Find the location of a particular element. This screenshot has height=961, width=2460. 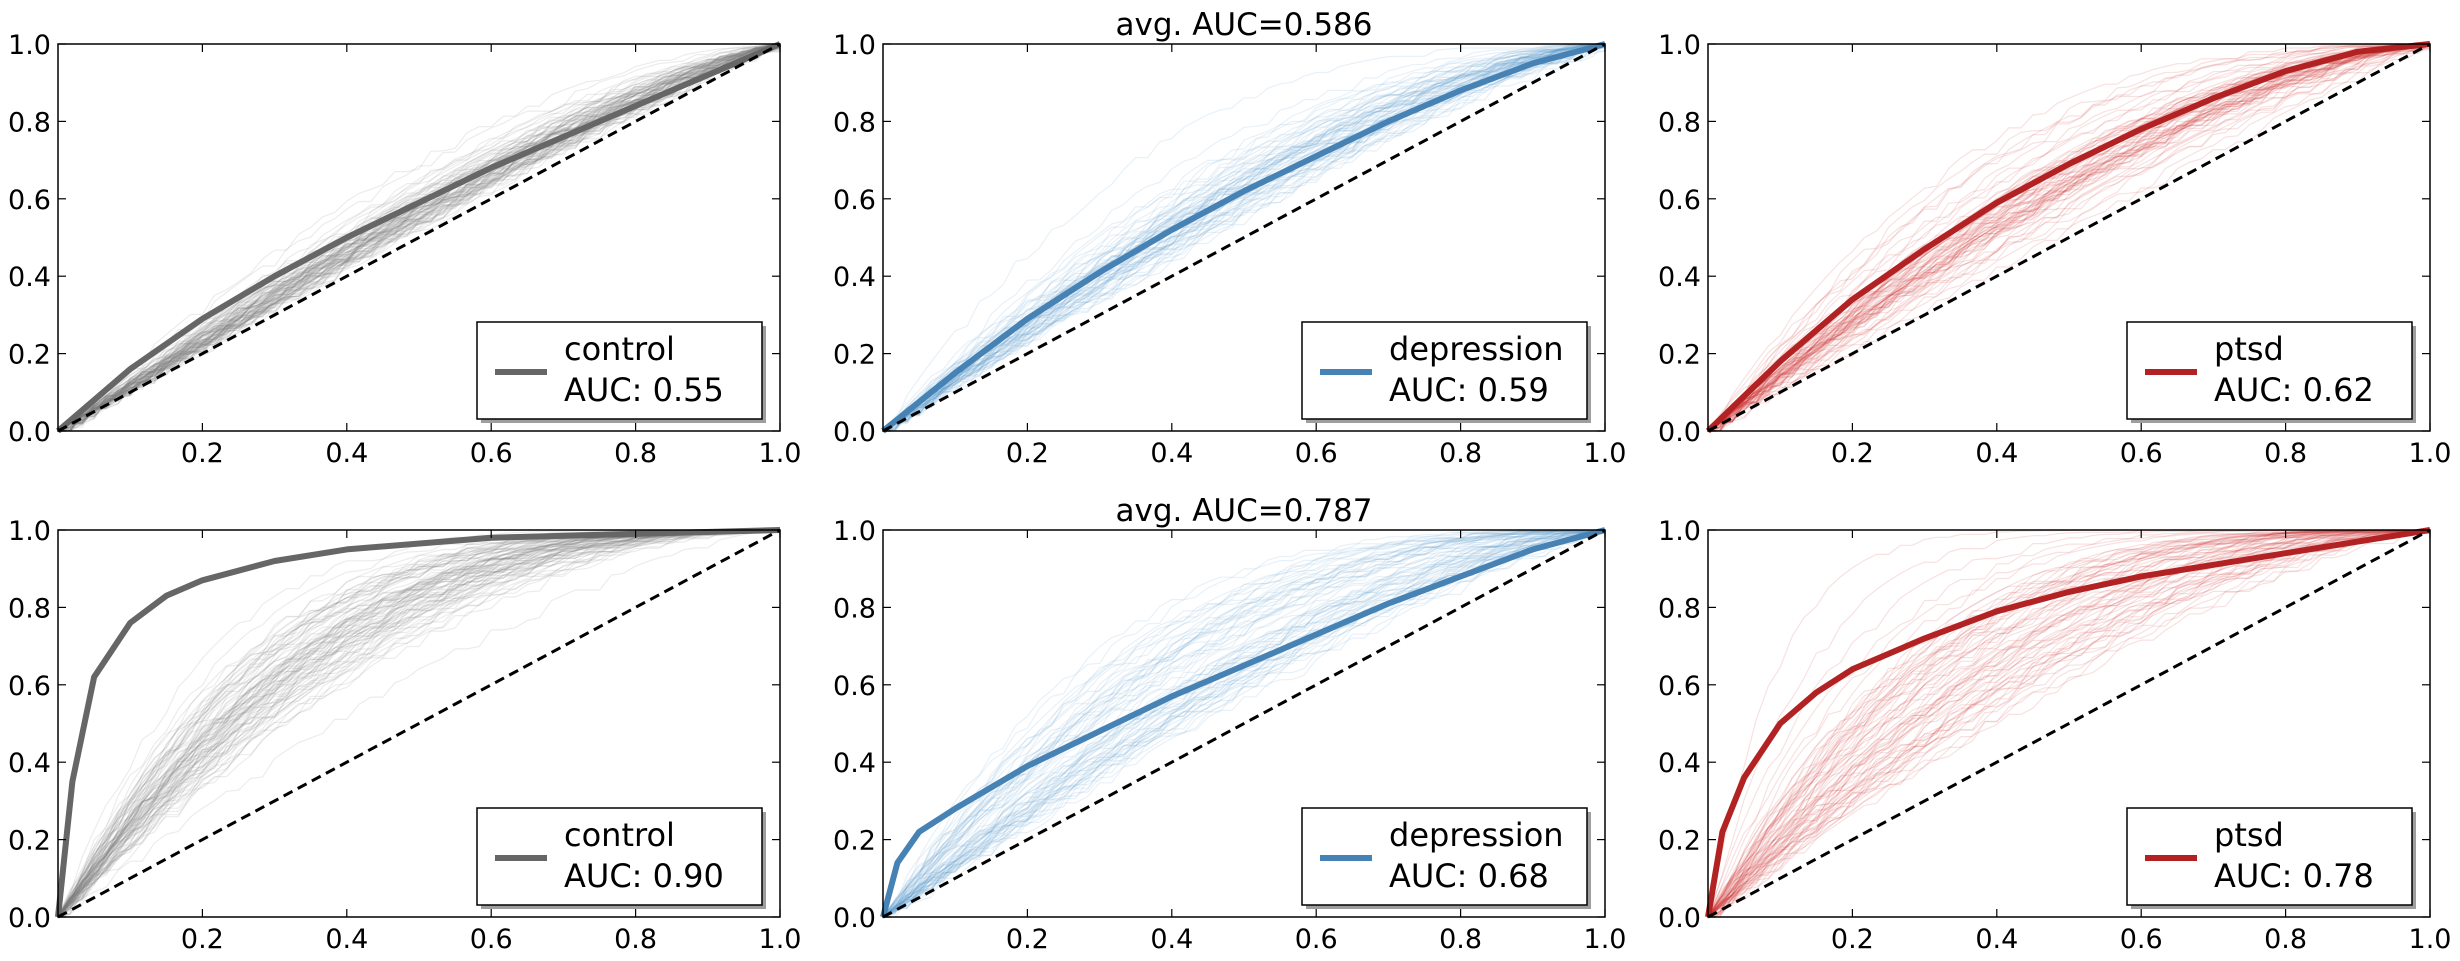

row-title: avg. AUC=0.586 is located at coordinates (1244, 25).